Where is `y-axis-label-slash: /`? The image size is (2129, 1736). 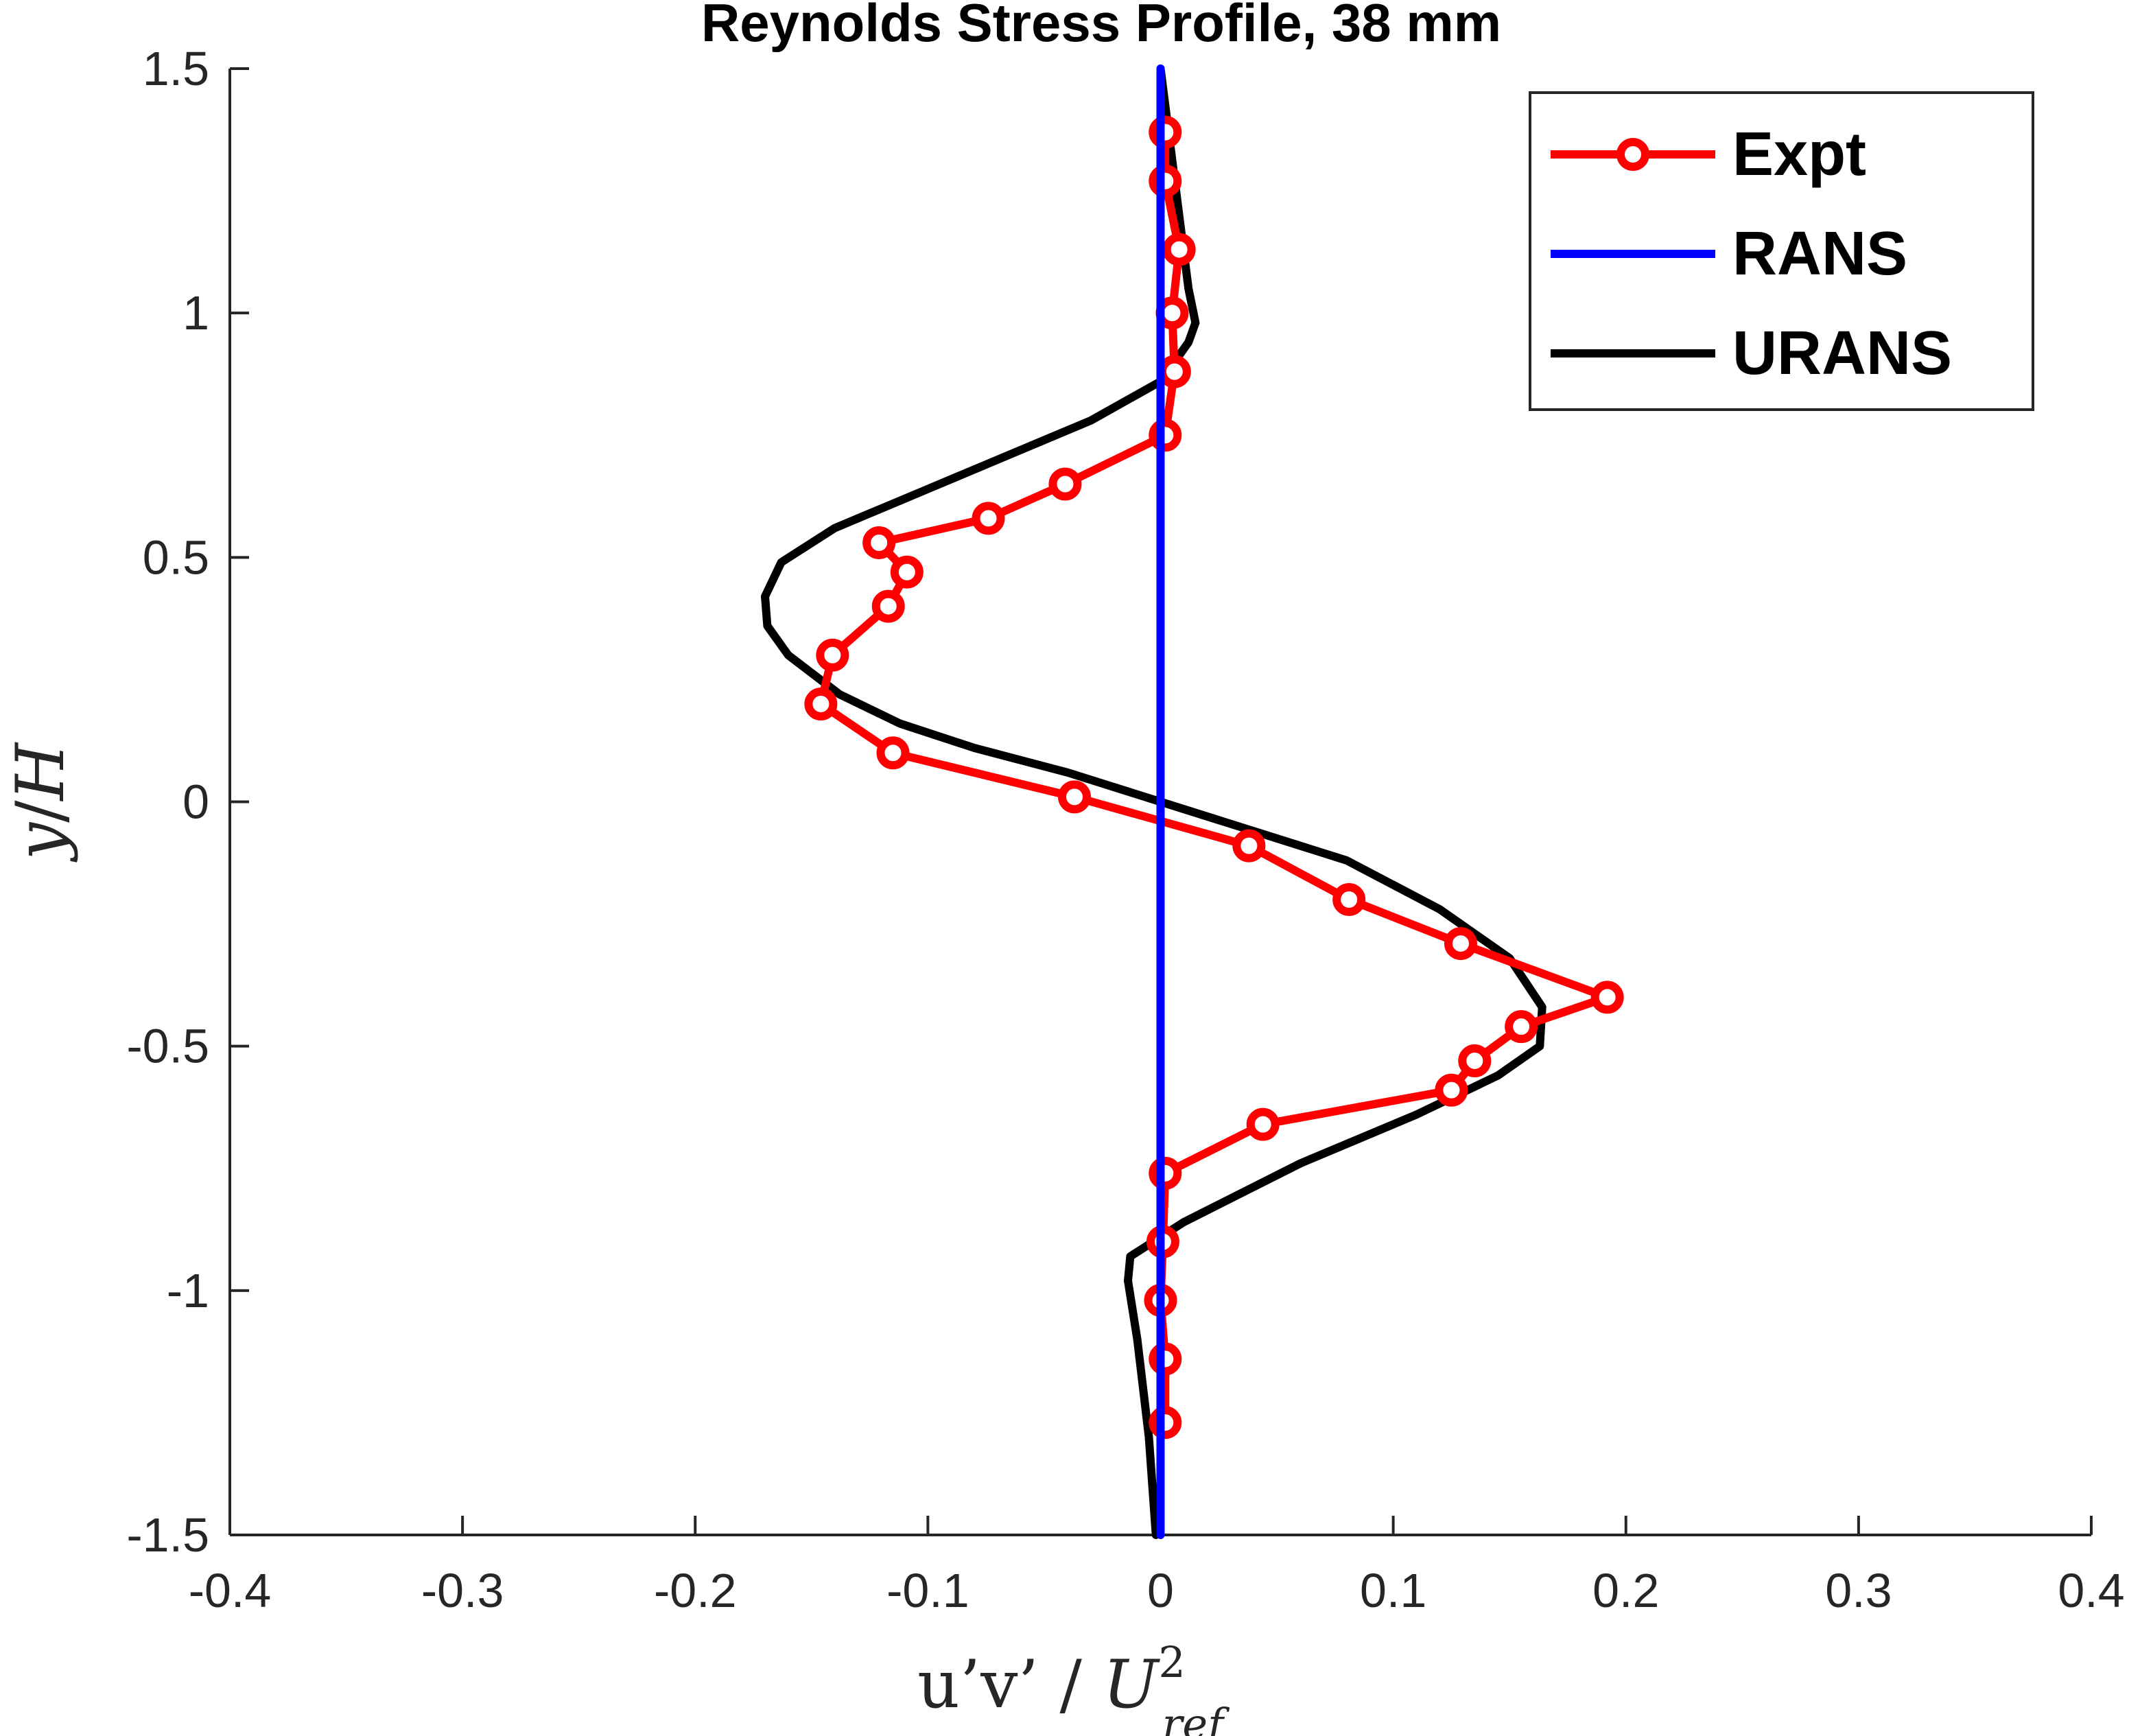
y-axis-label-slash: / is located at coordinates (40, 812).